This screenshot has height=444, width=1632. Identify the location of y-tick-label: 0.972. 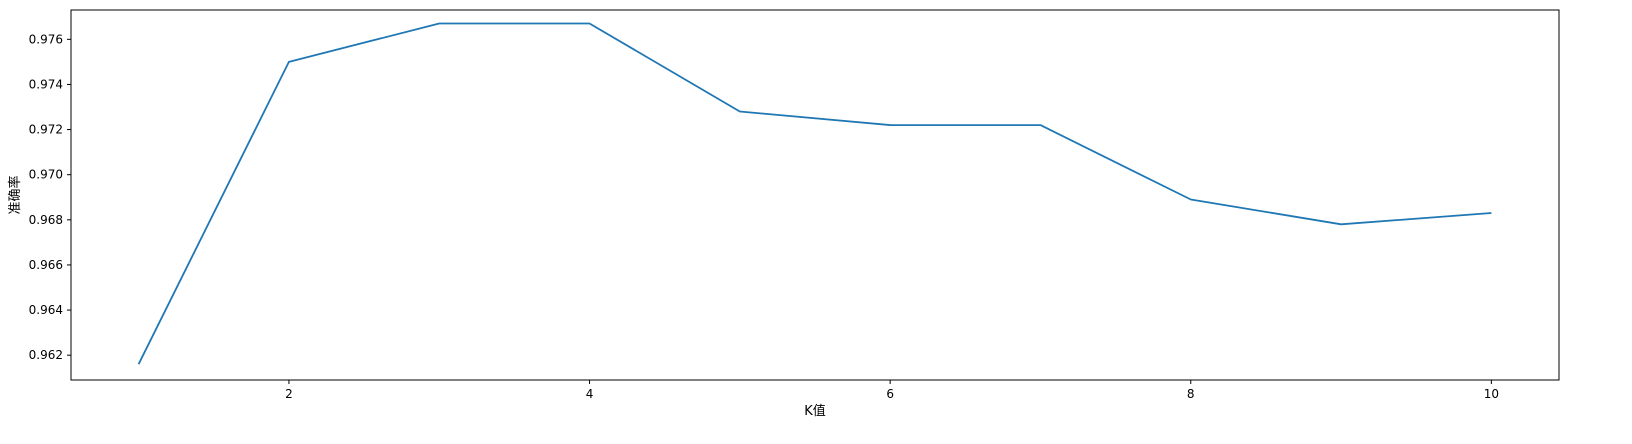
(46, 130).